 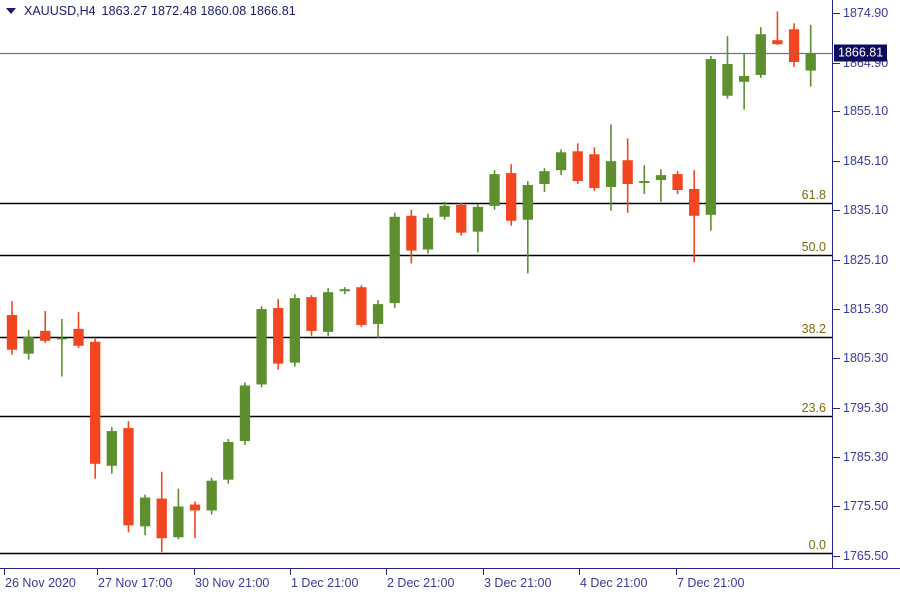 I want to click on ohlc-values: 1863.27 1872.48 1860.08 1866.81, so click(x=198, y=11).